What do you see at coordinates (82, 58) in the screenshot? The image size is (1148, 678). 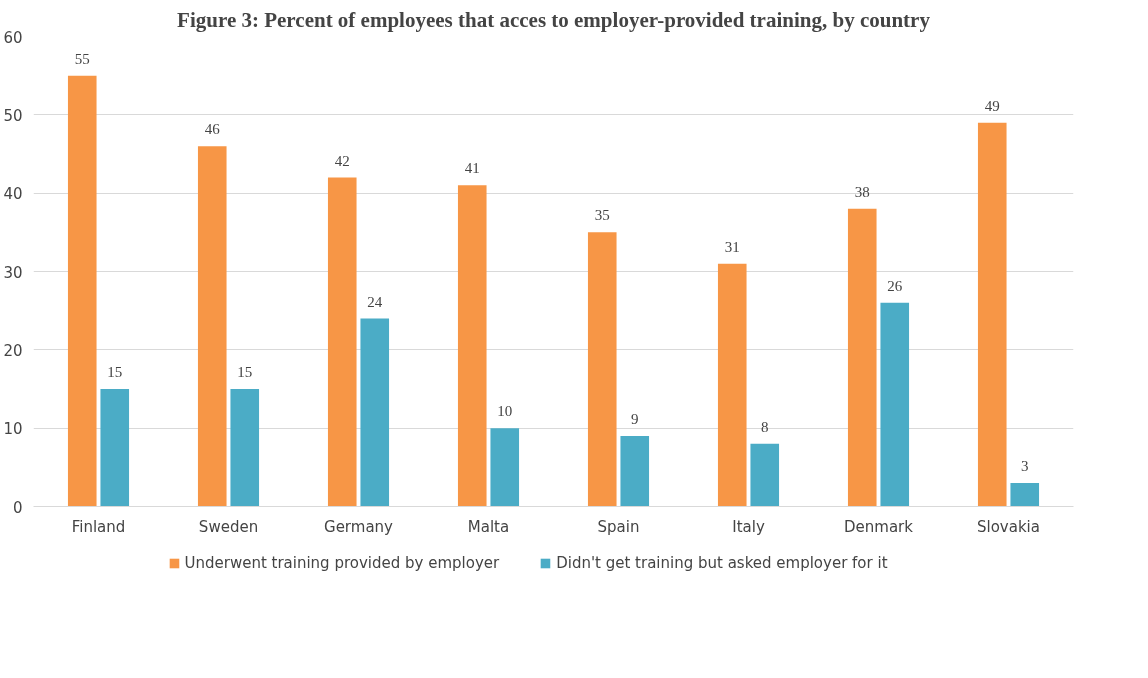 I see `data-label: 55` at bounding box center [82, 58].